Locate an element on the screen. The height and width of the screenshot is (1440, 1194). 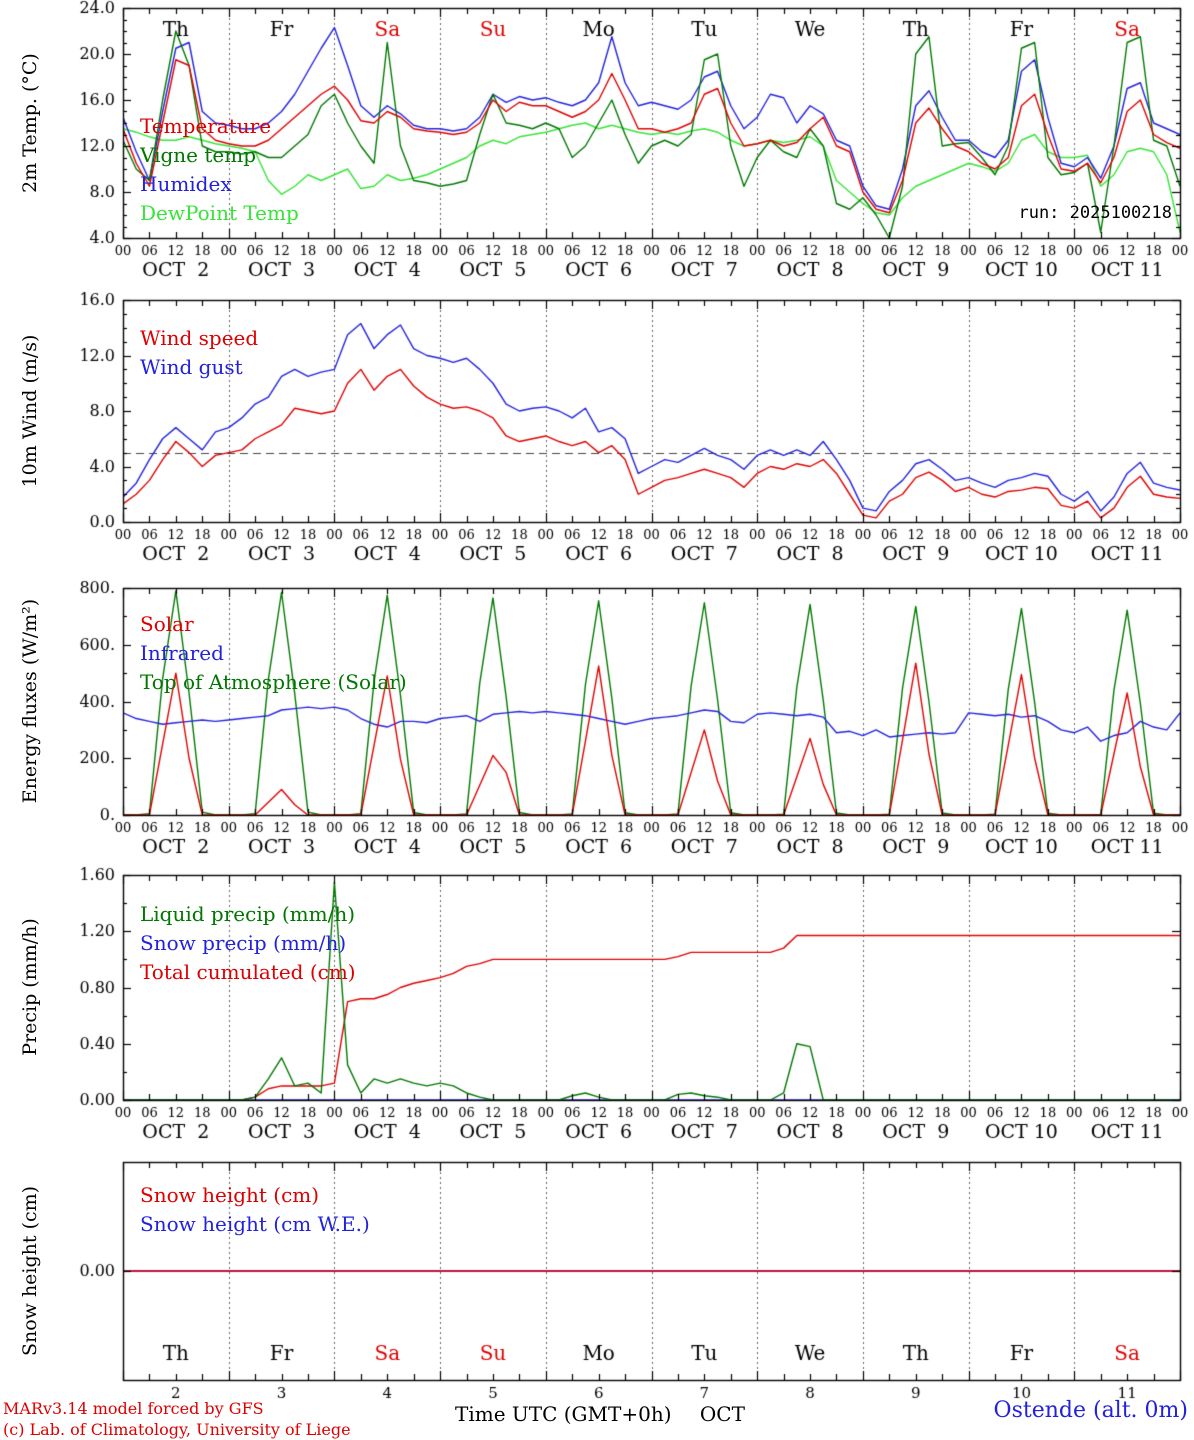
legend-wind-panel: Wind speed Wind gust is located at coordinates (199, 353).